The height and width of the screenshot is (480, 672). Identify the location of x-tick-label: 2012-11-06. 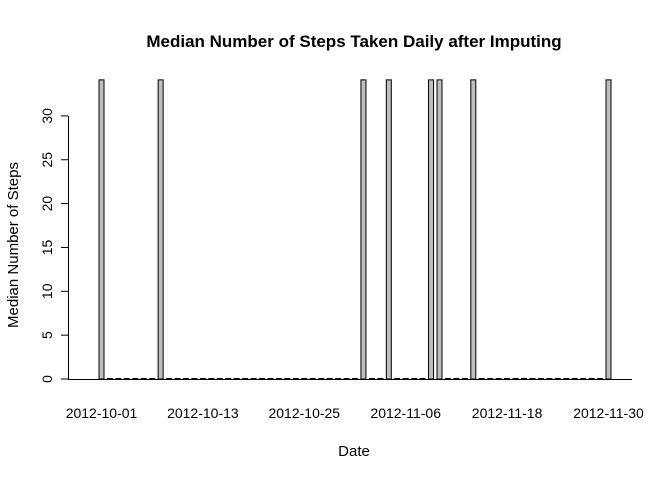
(405, 413).